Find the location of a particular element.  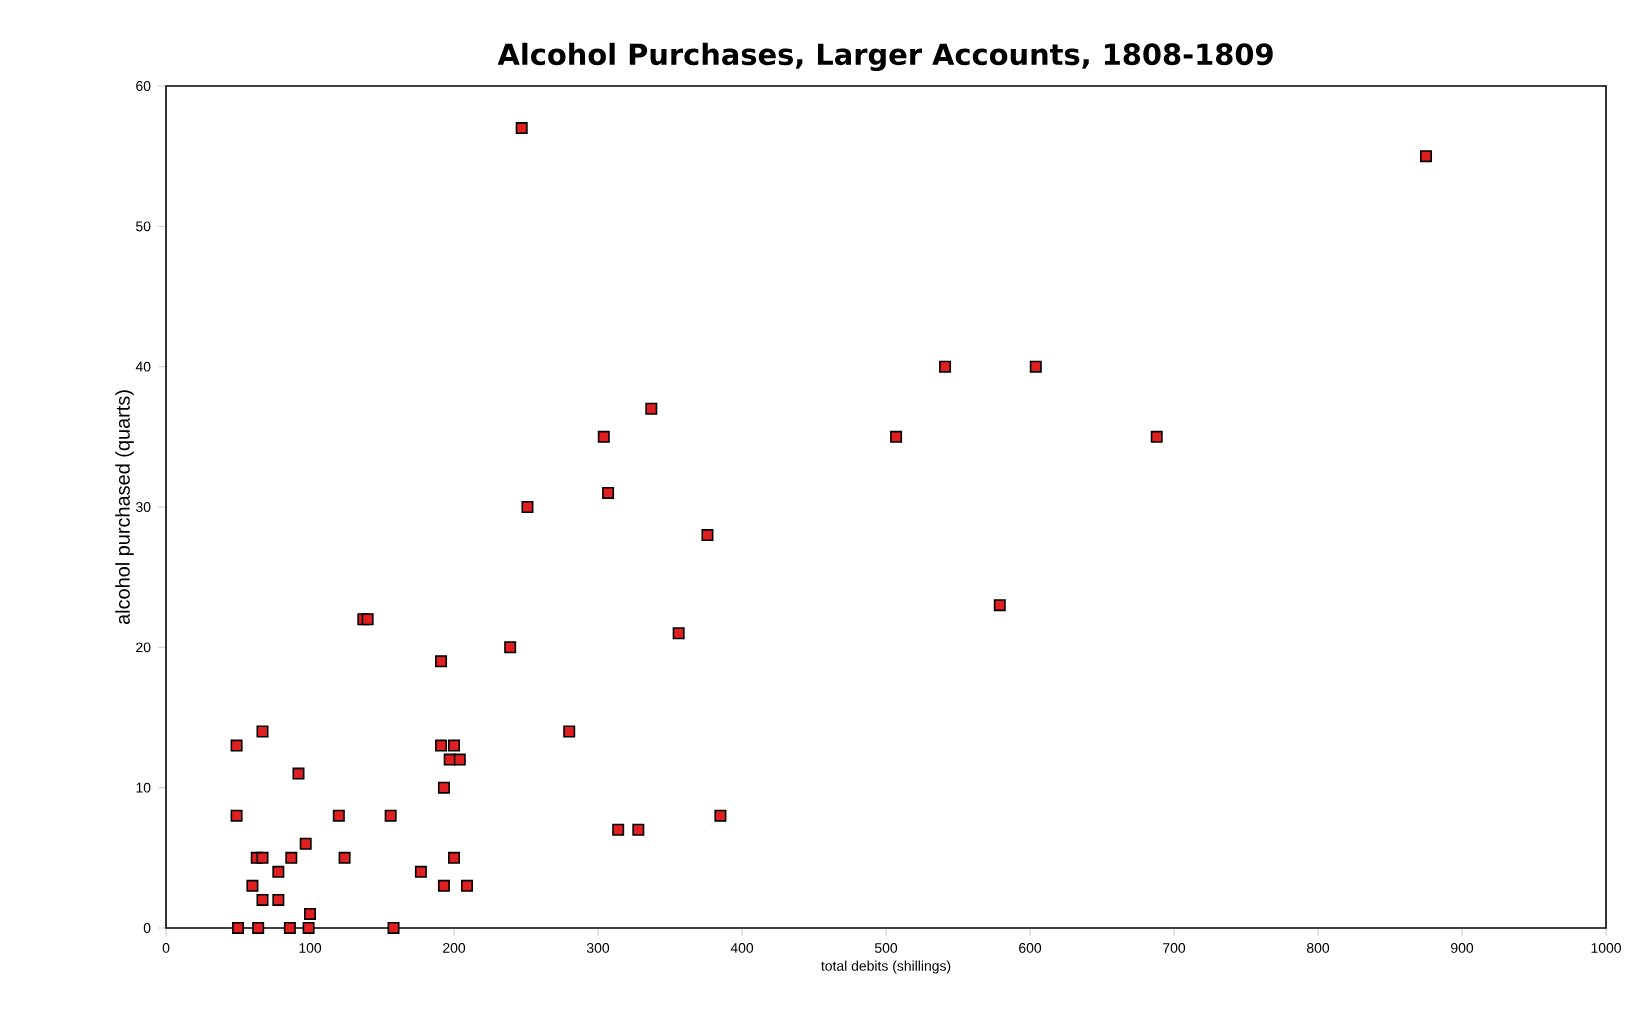

chart-title: Alcohol Purchases, Larger Accounts, 1808-1809 is located at coordinates (885, 56).